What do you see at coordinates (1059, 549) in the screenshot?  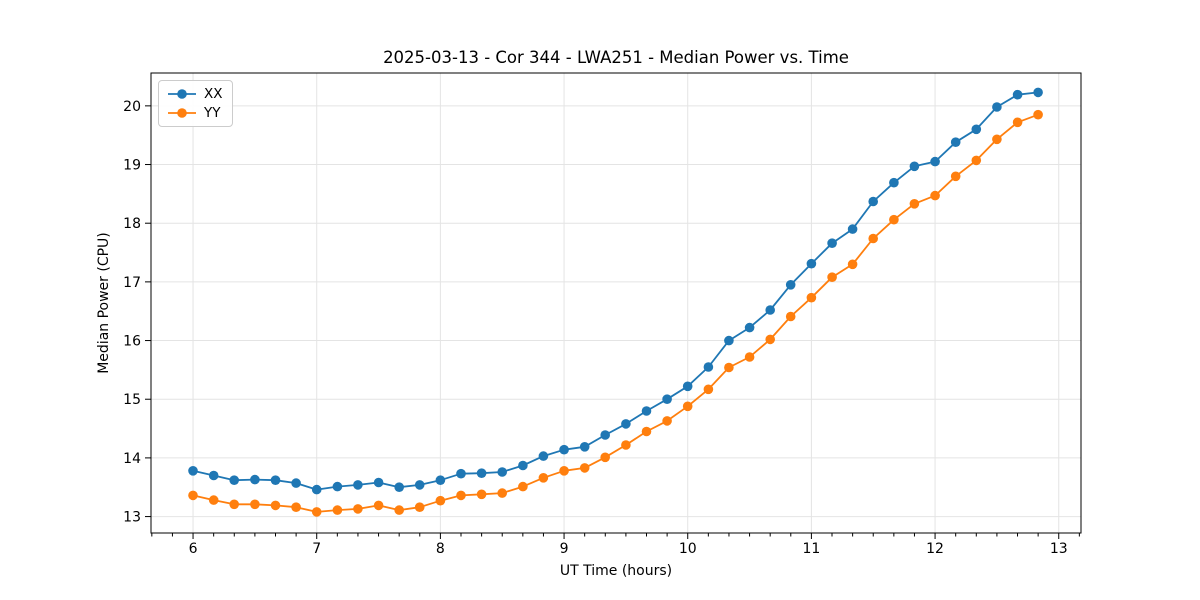 I see `x-tick-label: 13` at bounding box center [1059, 549].